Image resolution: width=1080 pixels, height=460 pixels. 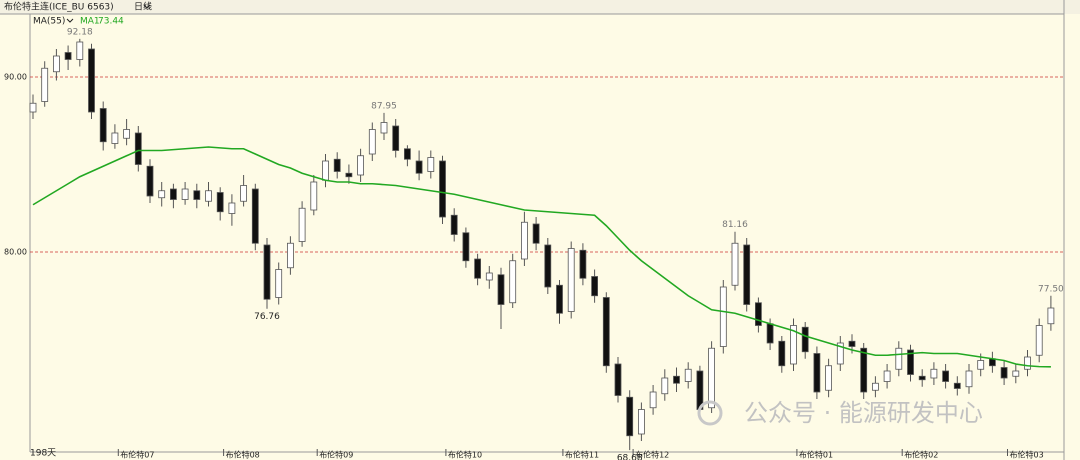 I want to click on period: 日线, so click(x=143, y=7).